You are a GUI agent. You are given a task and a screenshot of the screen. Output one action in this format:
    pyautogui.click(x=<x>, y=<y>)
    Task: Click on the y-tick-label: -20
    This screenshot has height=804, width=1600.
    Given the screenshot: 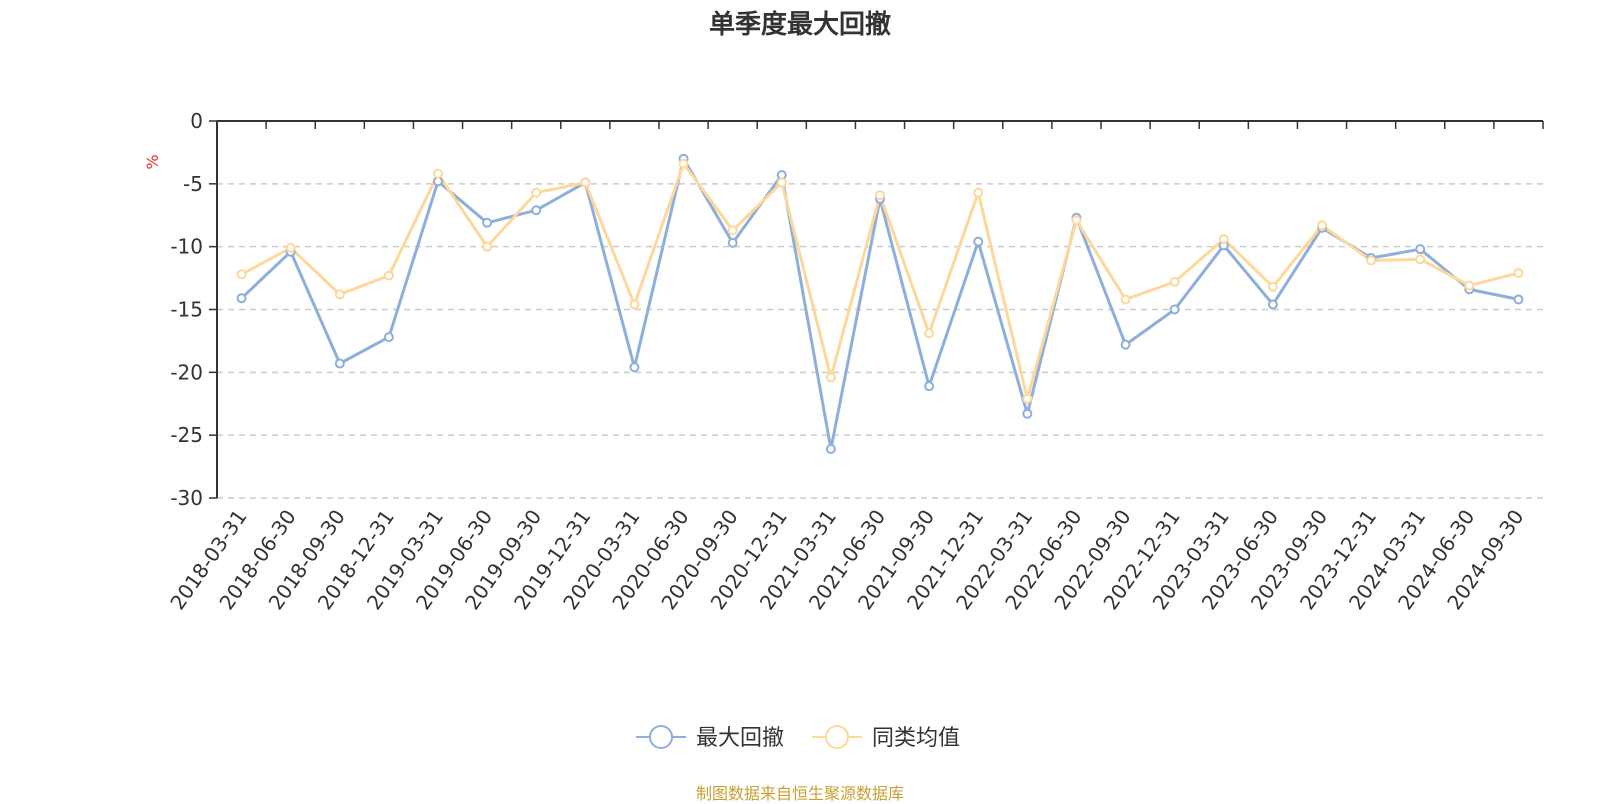 What is the action you would take?
    pyautogui.click(x=186, y=372)
    